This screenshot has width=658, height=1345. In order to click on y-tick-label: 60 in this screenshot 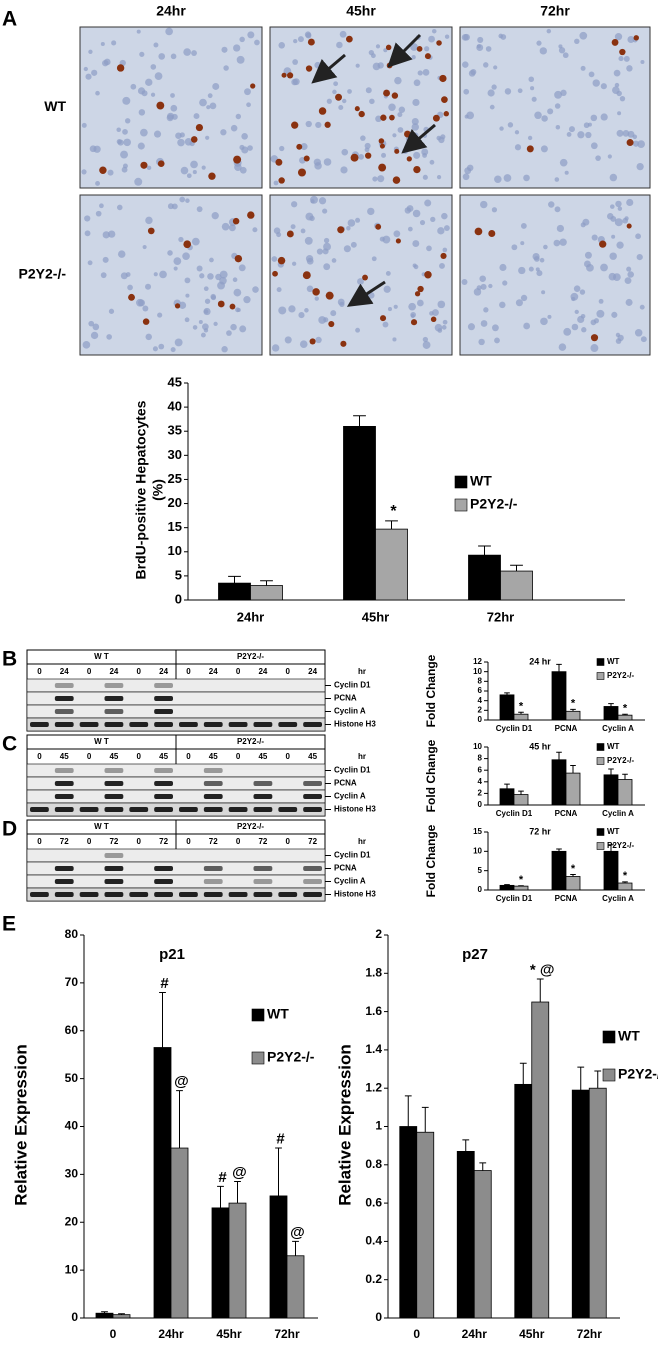, I will do `click(72, 1030)`.